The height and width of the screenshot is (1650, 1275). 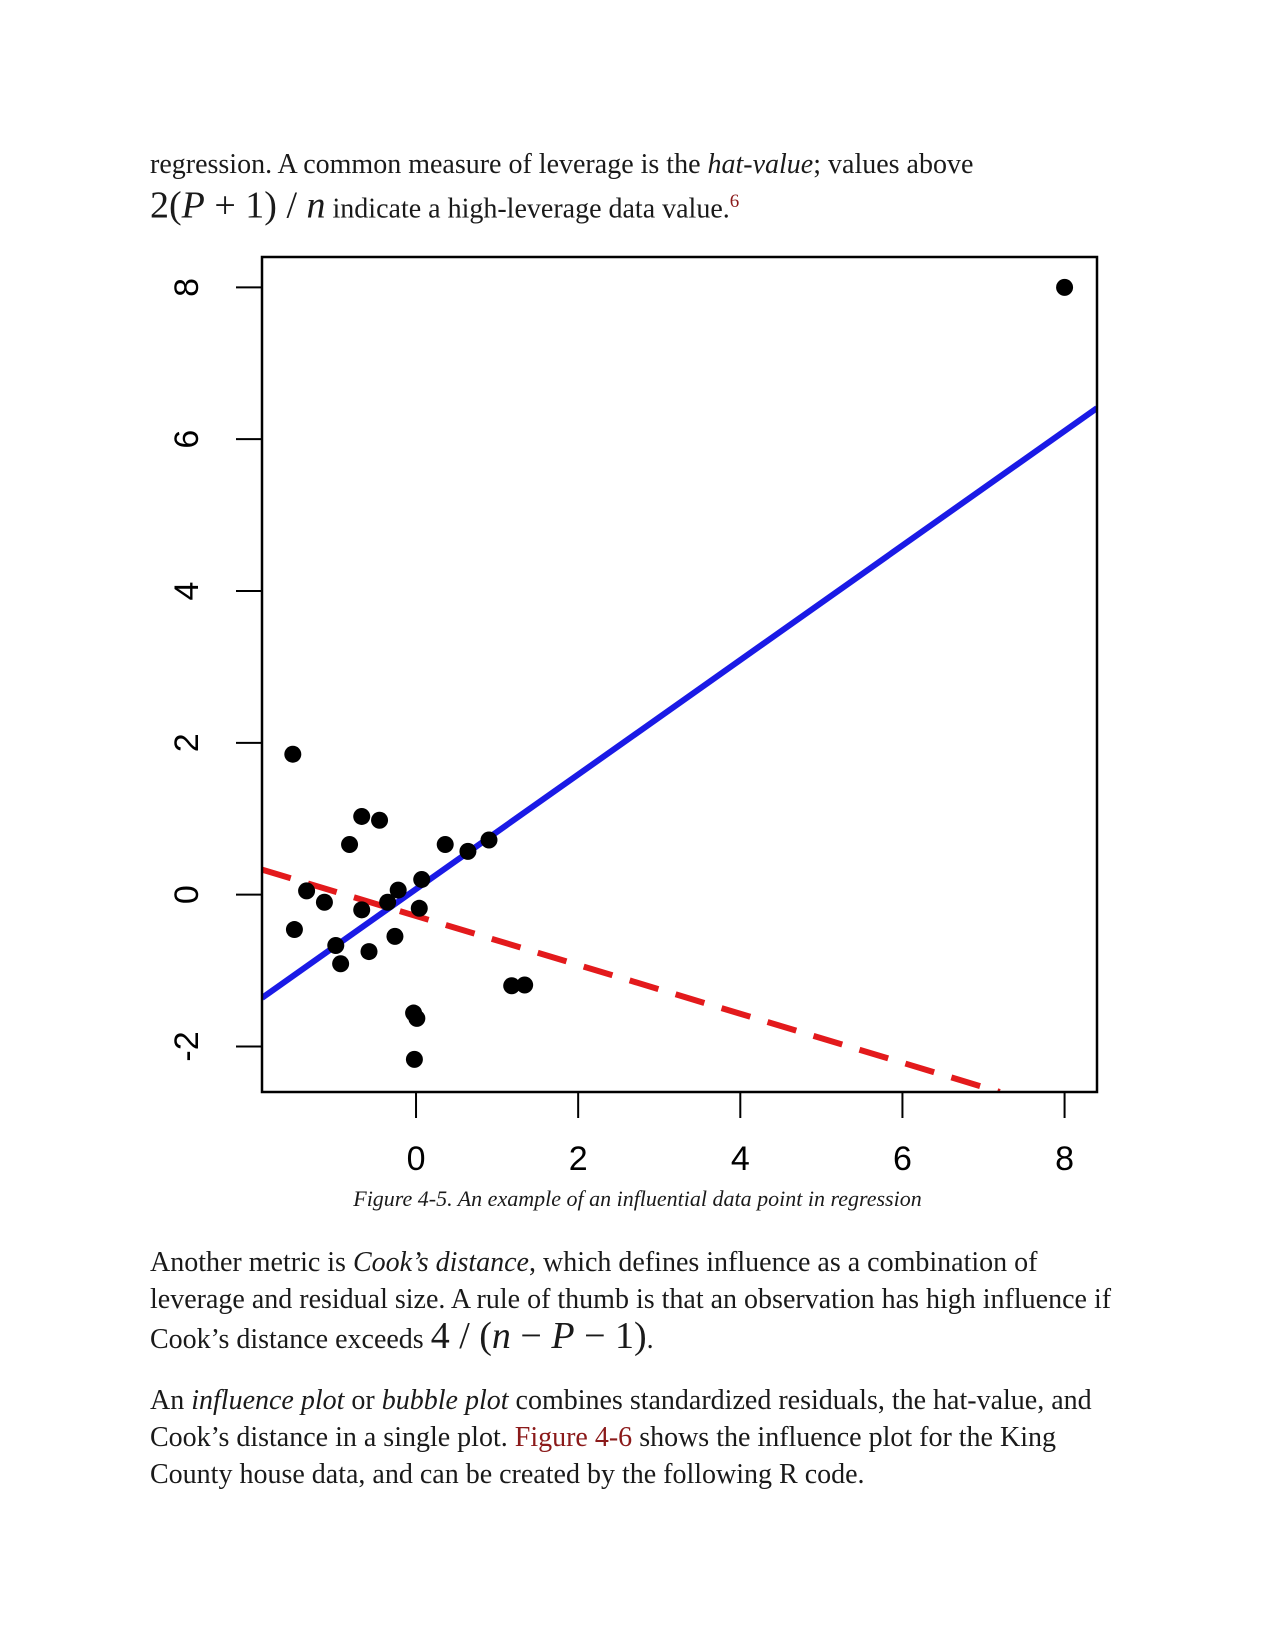 What do you see at coordinates (740, 1159) in the screenshot?
I see `x-tick-label: 4` at bounding box center [740, 1159].